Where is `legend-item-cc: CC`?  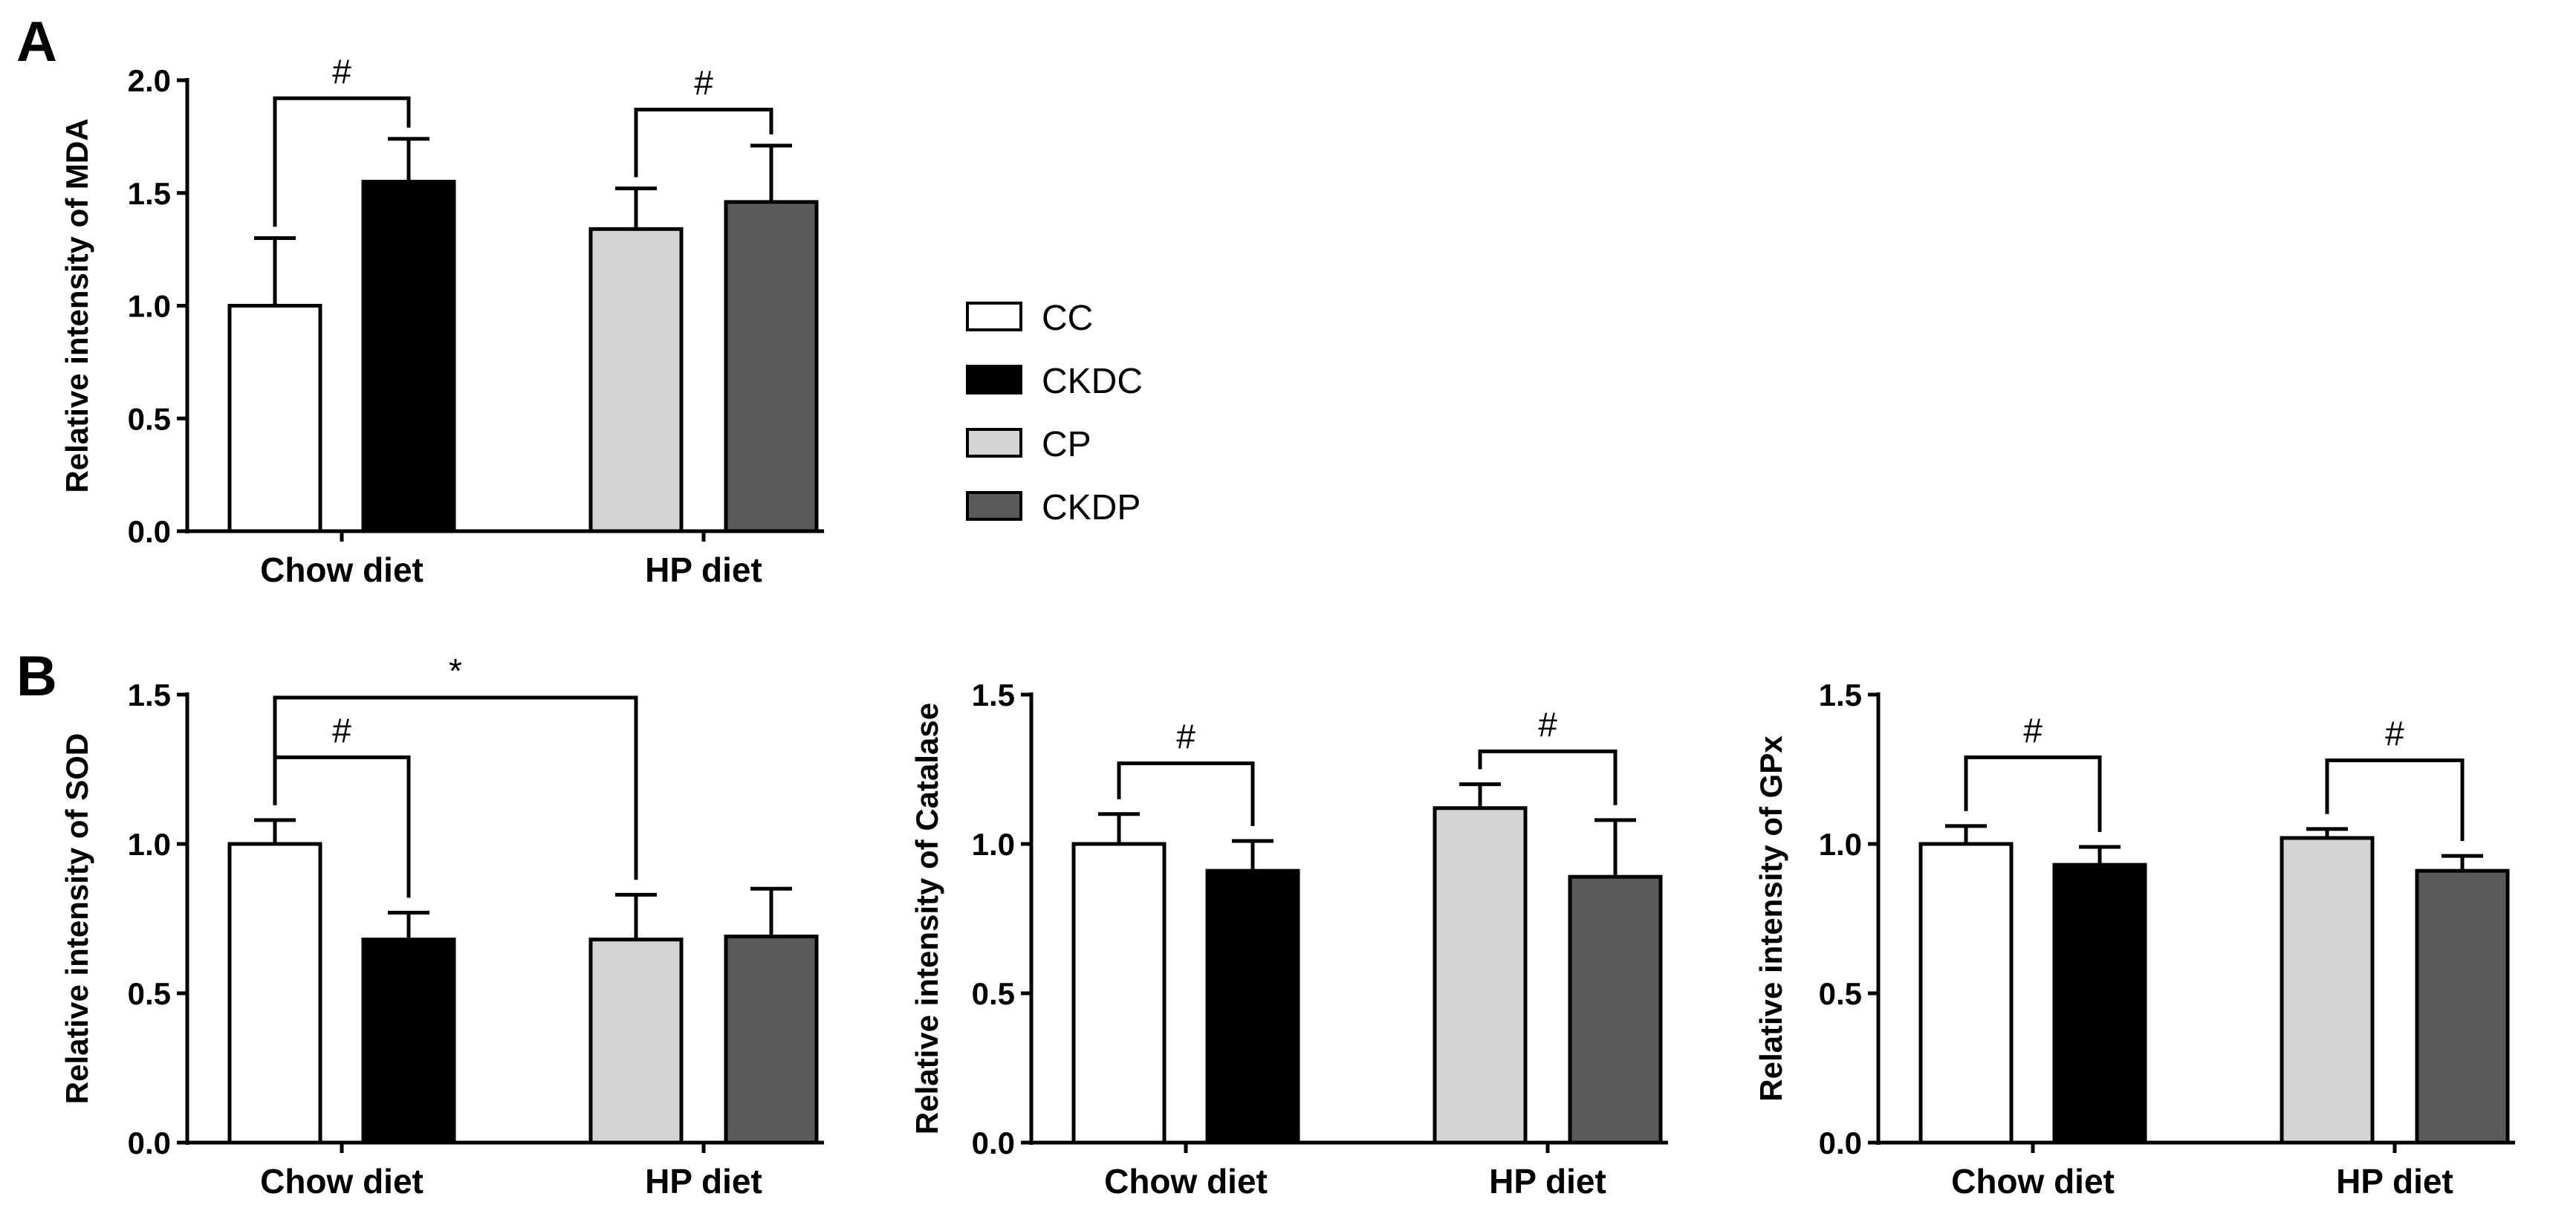 legend-item-cc: CC is located at coordinates (1029, 318).